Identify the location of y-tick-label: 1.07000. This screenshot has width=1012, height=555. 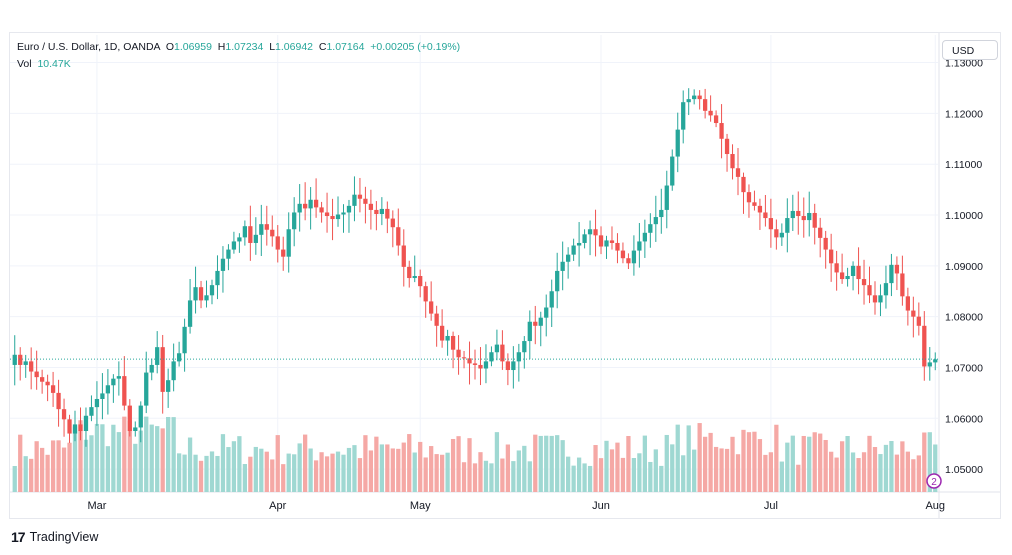
(964, 368).